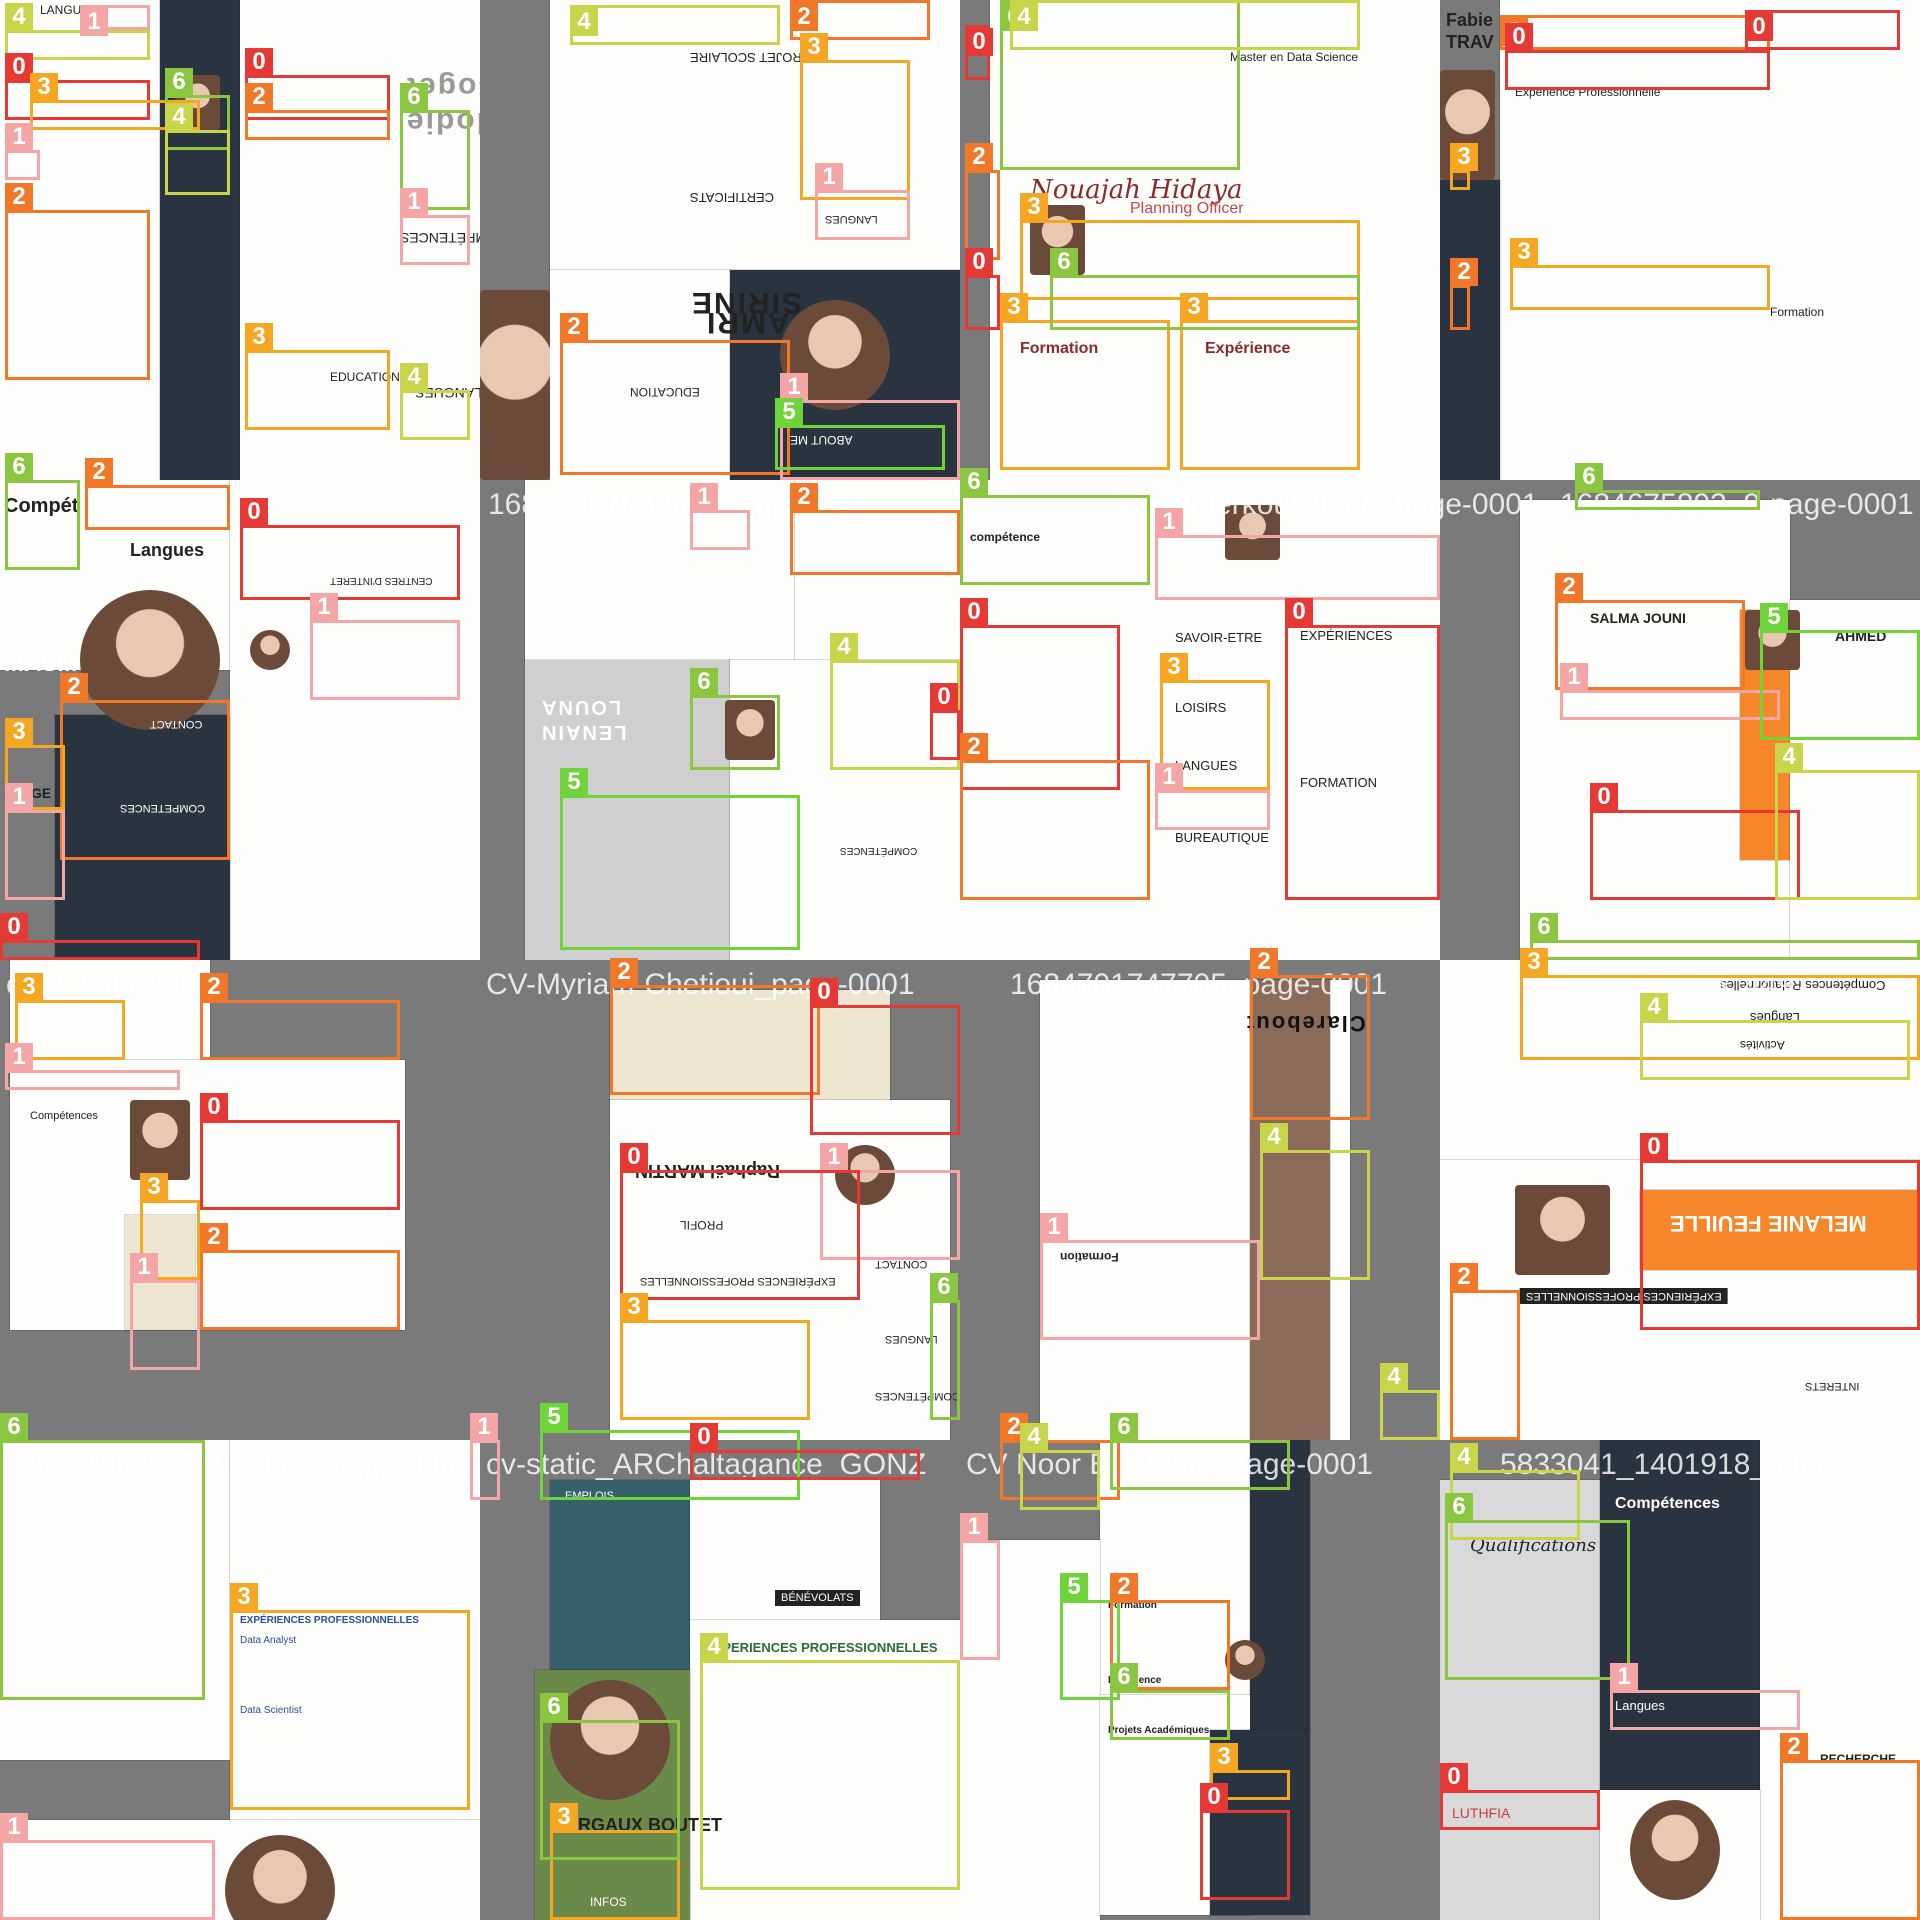 This screenshot has width=1920, height=1920. Describe the element at coordinates (1481, 1813) in the screenshot. I see `cv-text: LUTHFIA` at that location.